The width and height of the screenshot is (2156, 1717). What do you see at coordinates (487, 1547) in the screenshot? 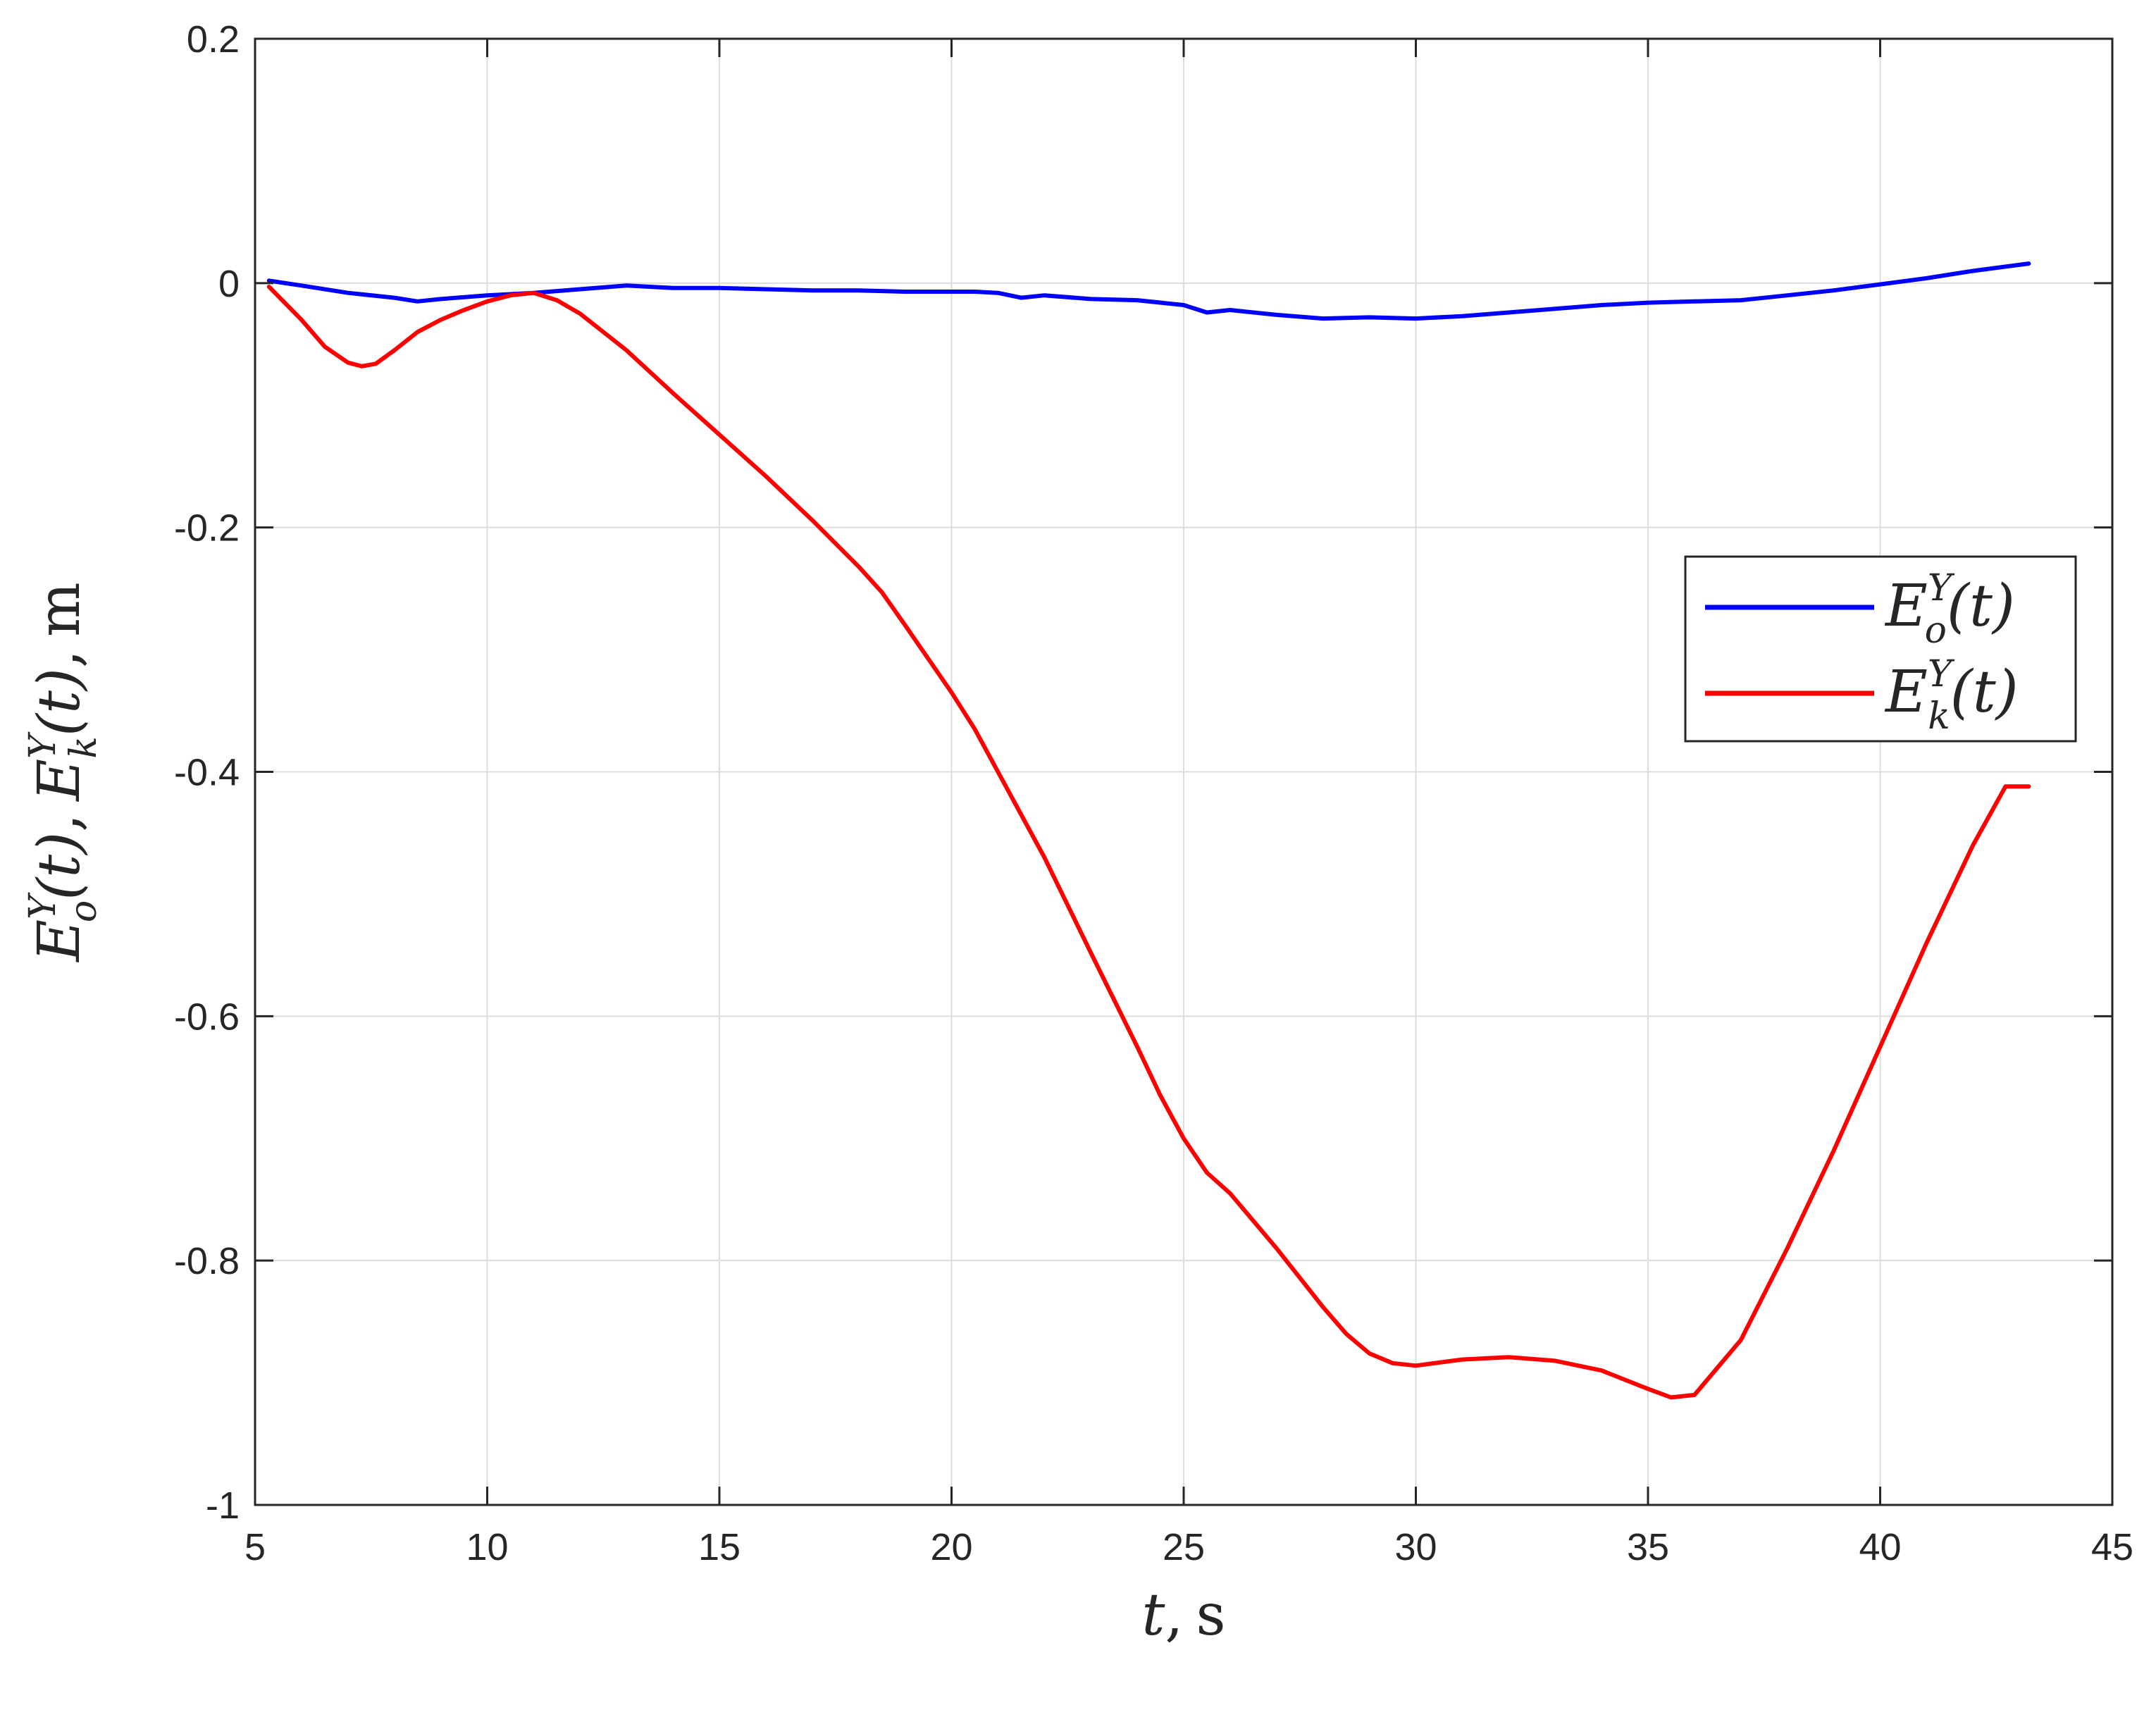
I see `x-tick-label: 10` at bounding box center [487, 1547].